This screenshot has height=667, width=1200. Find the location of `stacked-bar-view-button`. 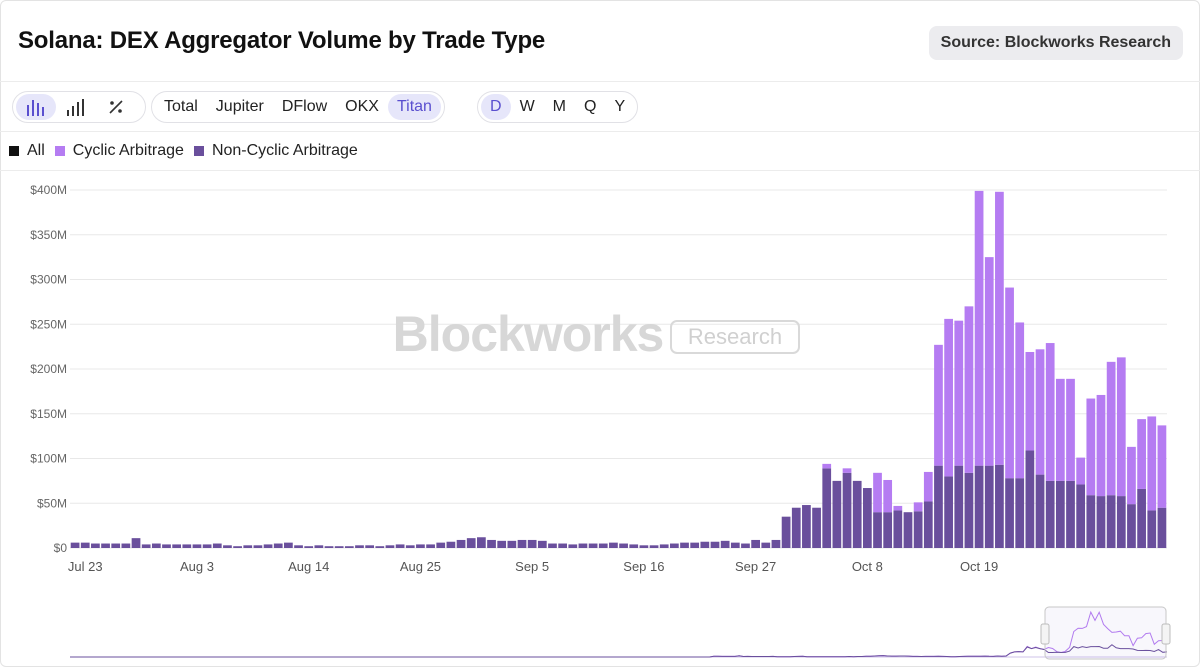

stacked-bar-view-button is located at coordinates (36, 107).